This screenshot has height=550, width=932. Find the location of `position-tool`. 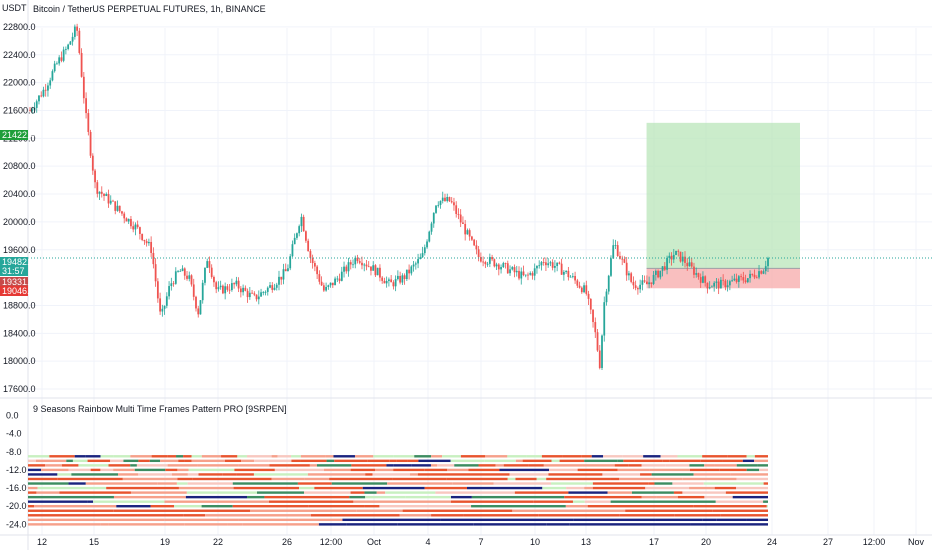

position-tool is located at coordinates (723, 205).